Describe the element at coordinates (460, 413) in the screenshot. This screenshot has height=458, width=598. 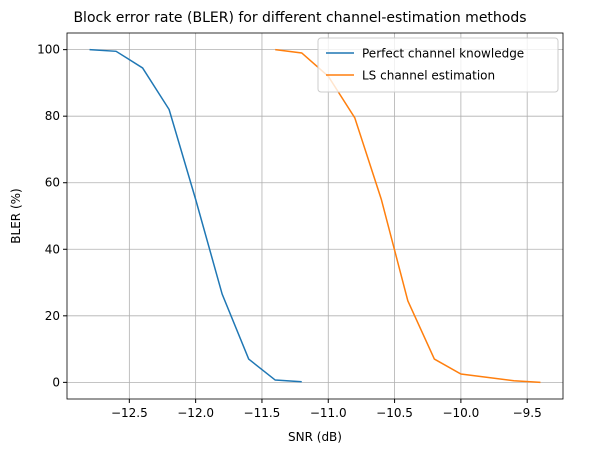
I see `x-tick-label: −10.0` at that location.